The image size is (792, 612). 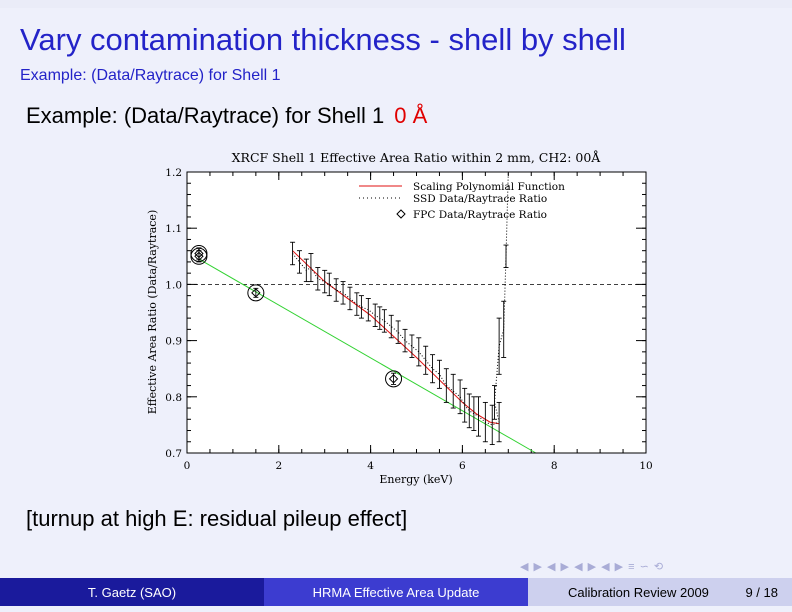 What do you see at coordinates (396, 4) in the screenshot?
I see `top-band` at bounding box center [396, 4].